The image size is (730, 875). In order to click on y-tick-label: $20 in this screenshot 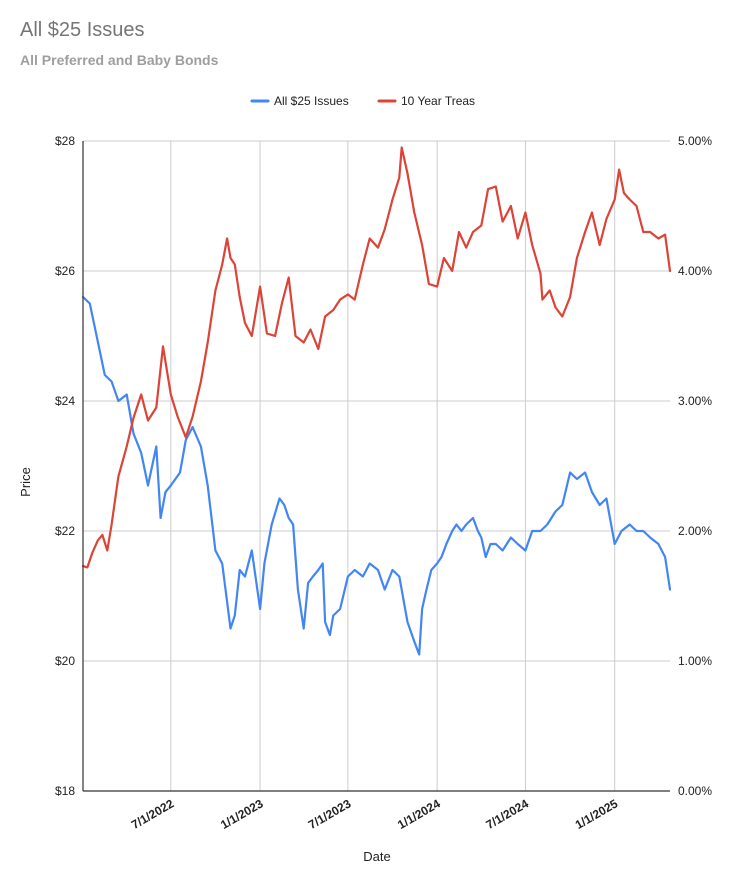, I will do `click(65, 661)`.